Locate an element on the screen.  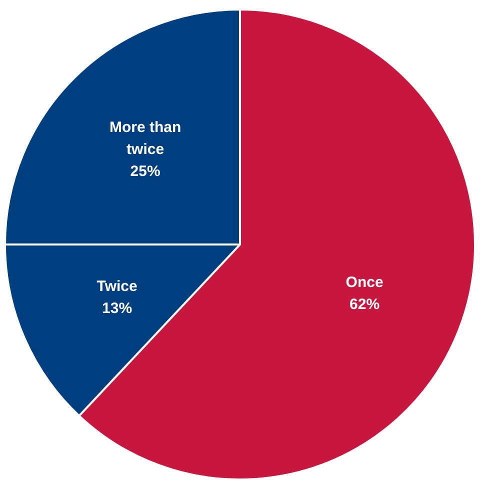
data-label: 13% is located at coordinates (117, 308).